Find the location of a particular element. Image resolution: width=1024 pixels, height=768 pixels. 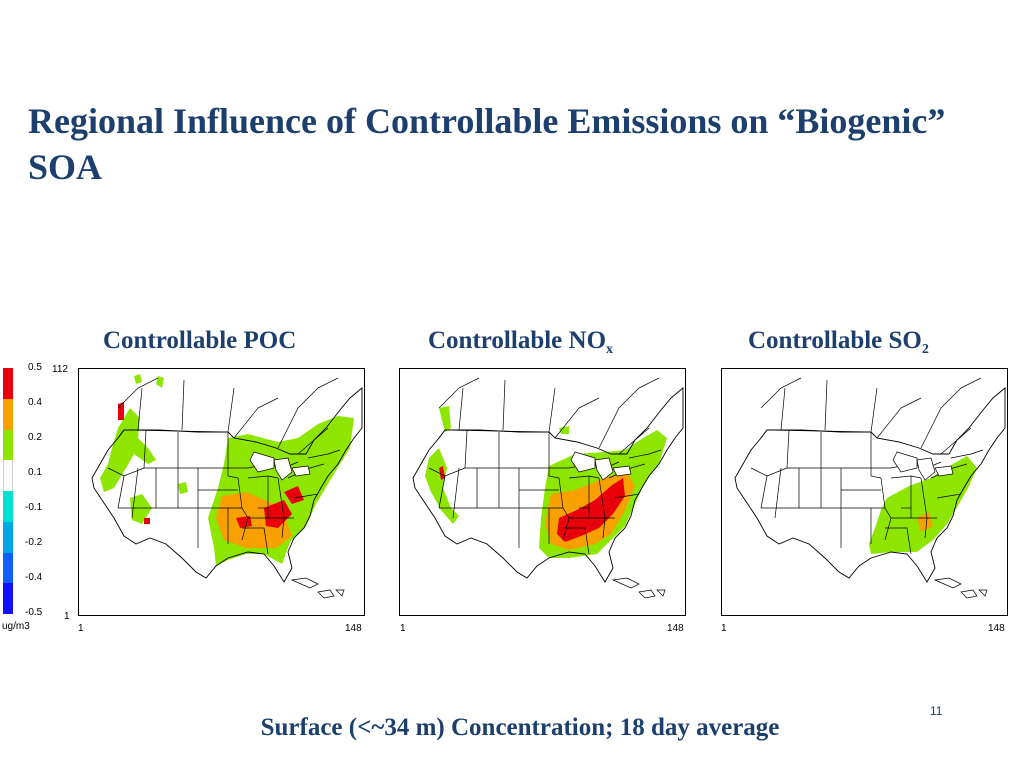

y-axis-min-label: 1 is located at coordinates (67, 616).